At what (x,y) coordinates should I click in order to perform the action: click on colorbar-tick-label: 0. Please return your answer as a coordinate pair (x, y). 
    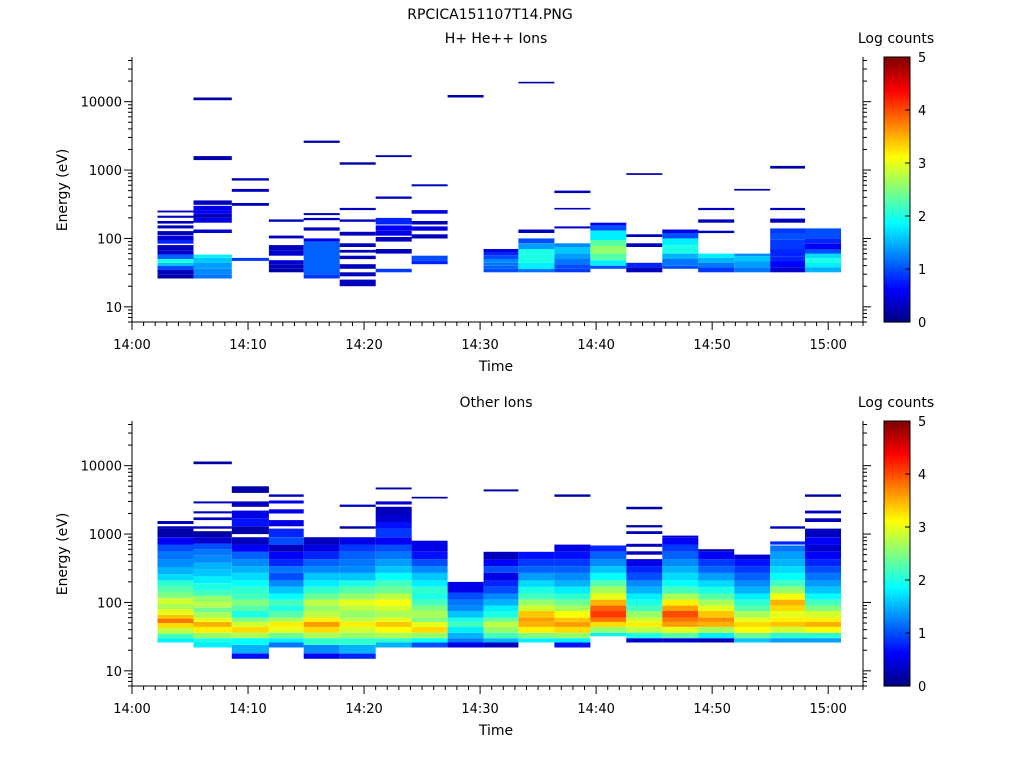
    Looking at the image, I should click on (922, 687).